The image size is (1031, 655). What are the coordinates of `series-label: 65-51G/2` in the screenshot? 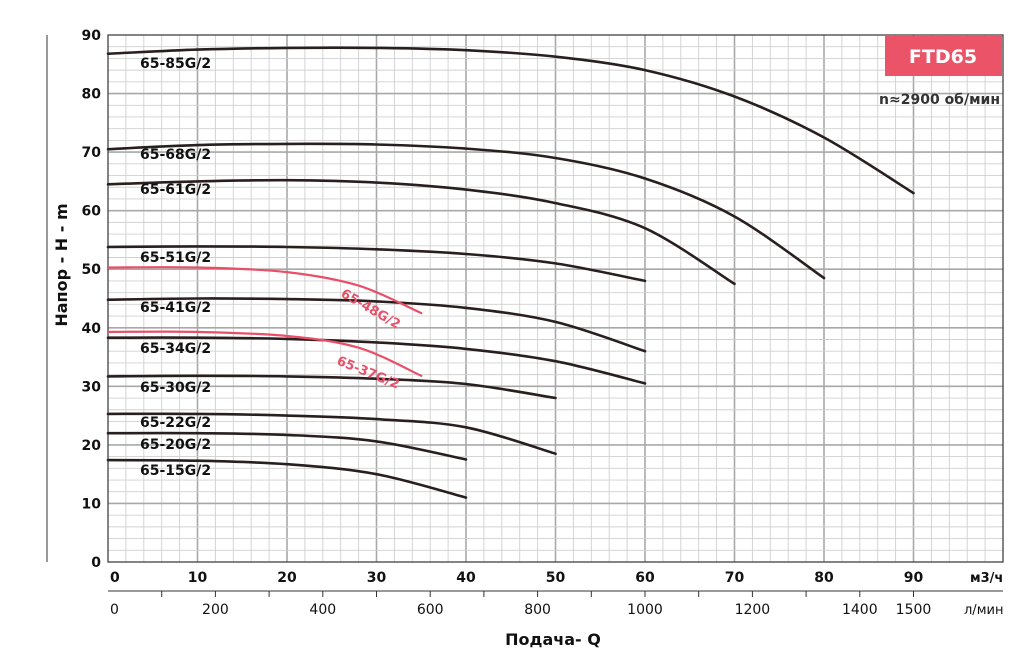 It's located at (175, 258).